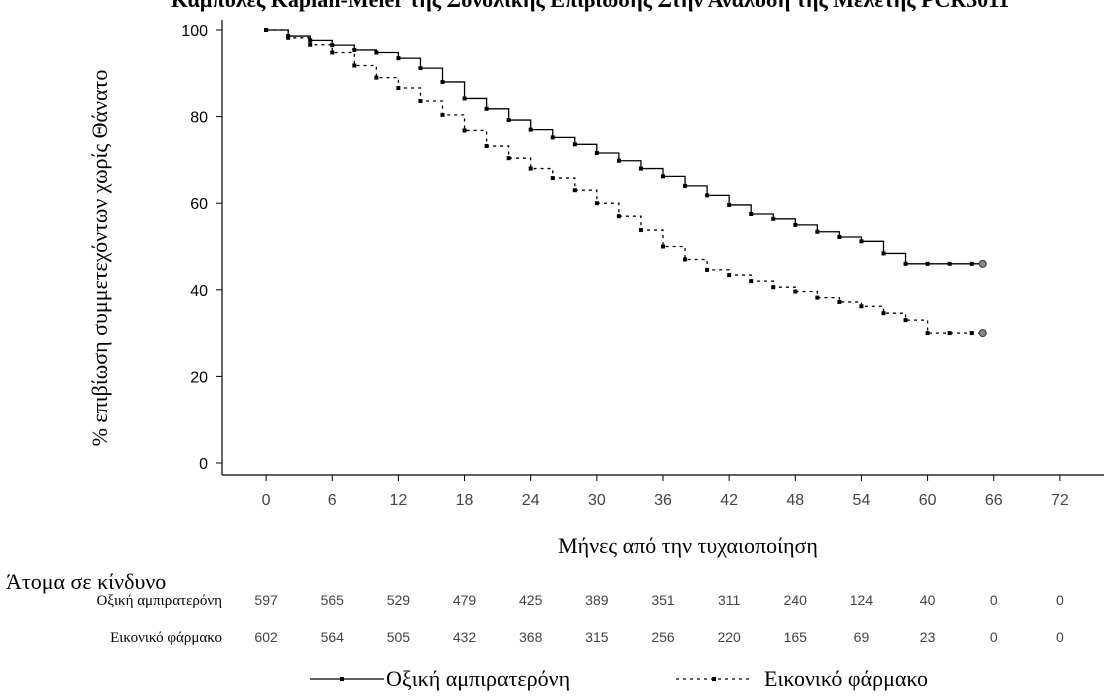  I want to click on at-risk-count: 602, so click(266, 637).